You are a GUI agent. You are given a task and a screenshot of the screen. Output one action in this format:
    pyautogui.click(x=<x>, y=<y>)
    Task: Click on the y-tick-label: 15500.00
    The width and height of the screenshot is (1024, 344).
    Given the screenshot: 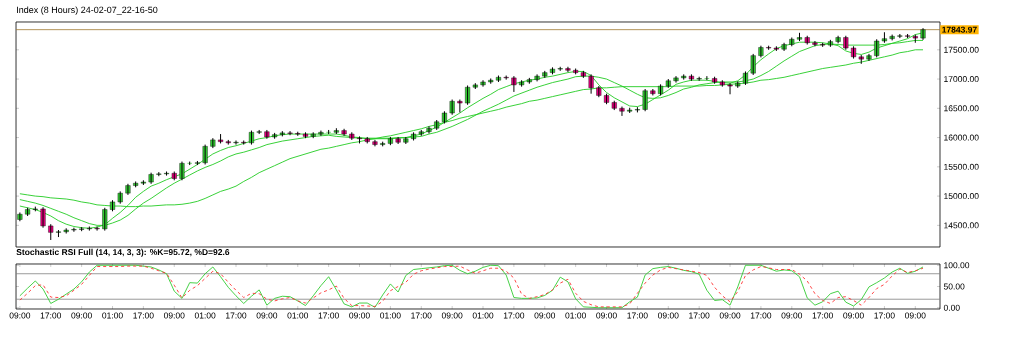 What is the action you would take?
    pyautogui.click(x=961, y=166)
    